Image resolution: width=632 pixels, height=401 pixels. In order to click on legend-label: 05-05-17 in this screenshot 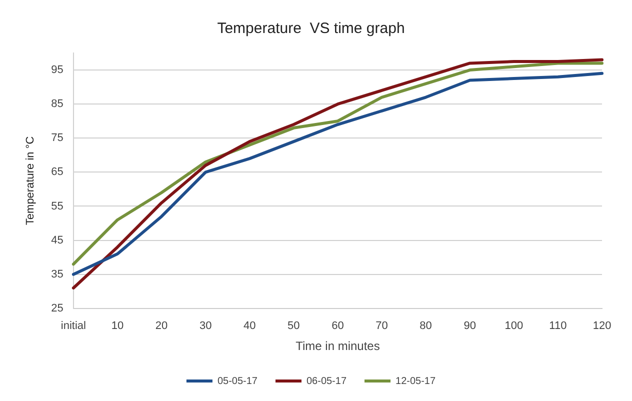, I will do `click(237, 381)`.